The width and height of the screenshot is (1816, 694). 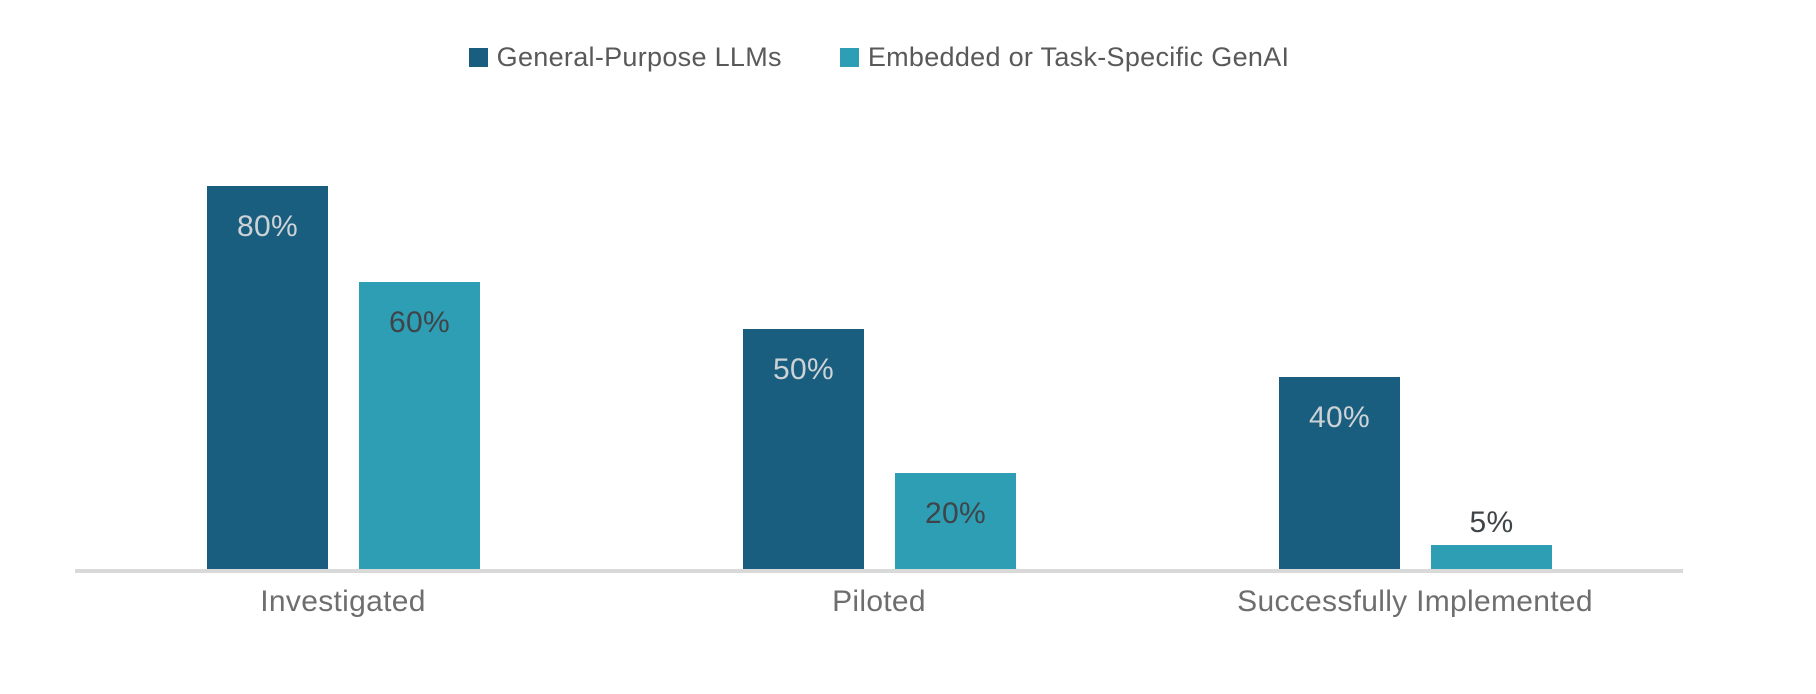 What do you see at coordinates (803, 449) in the screenshot?
I see `bar-general-purpose-llms-piloted: 50%` at bounding box center [803, 449].